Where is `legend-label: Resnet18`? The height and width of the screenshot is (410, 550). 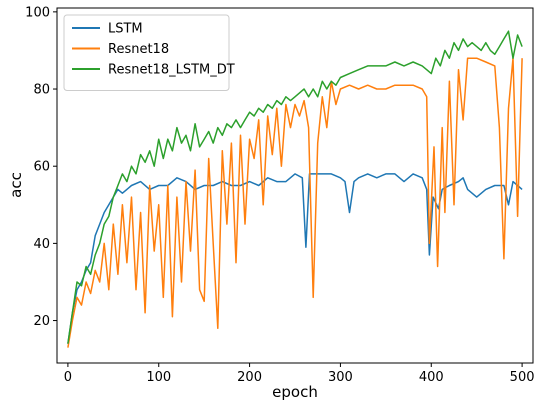
legend-label: Resnet18 is located at coordinates (138, 49).